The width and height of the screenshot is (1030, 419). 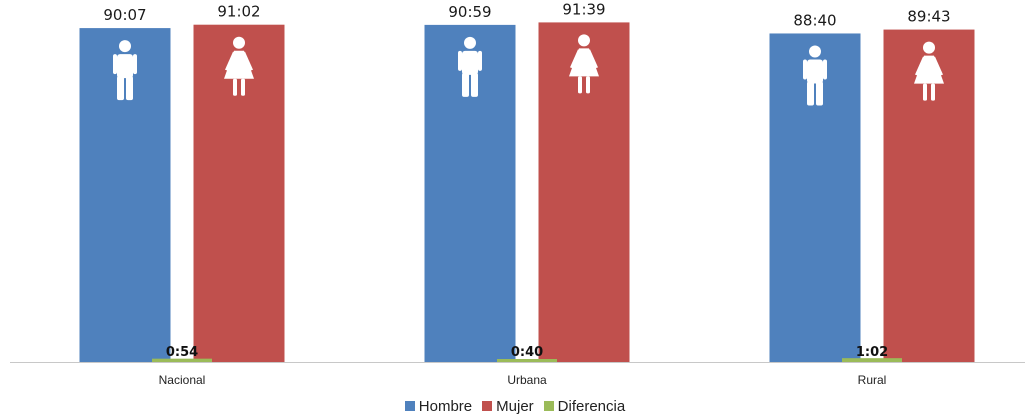 I want to click on category-label-urbana: Urbana, so click(x=527, y=380).